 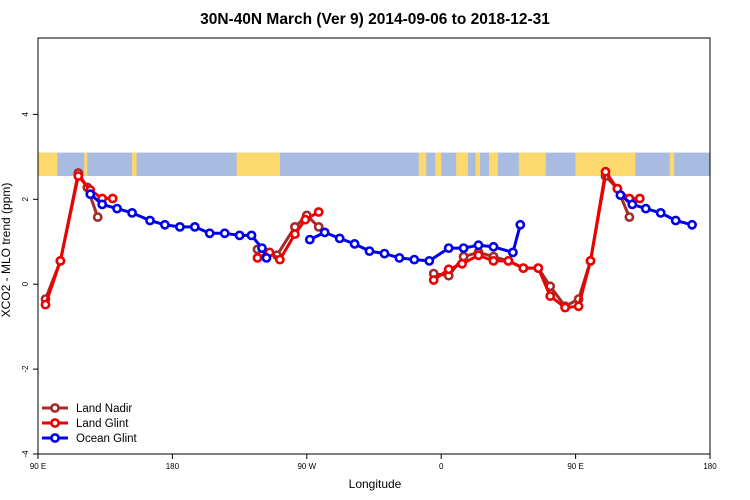 I want to click on x-tick-label: 90 W, so click(x=306, y=466).